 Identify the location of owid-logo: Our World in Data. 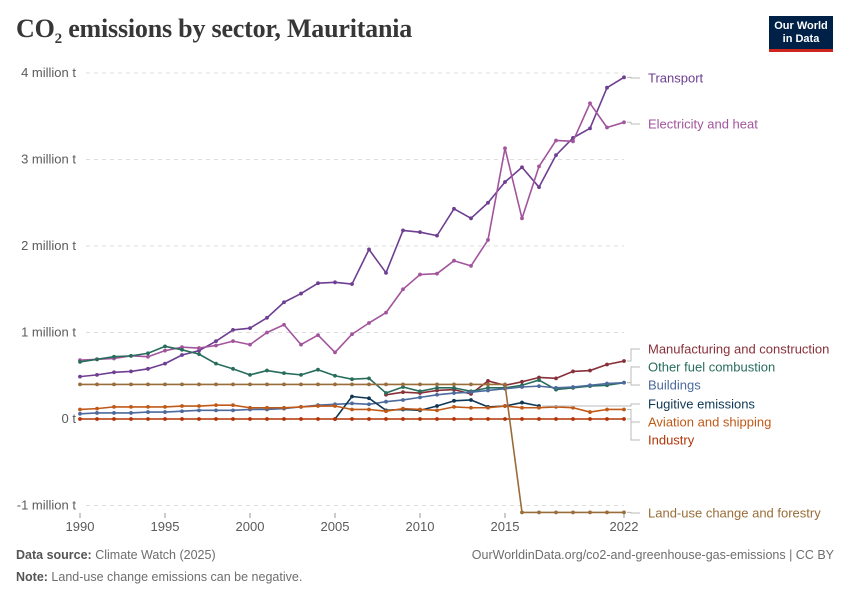
(801, 34).